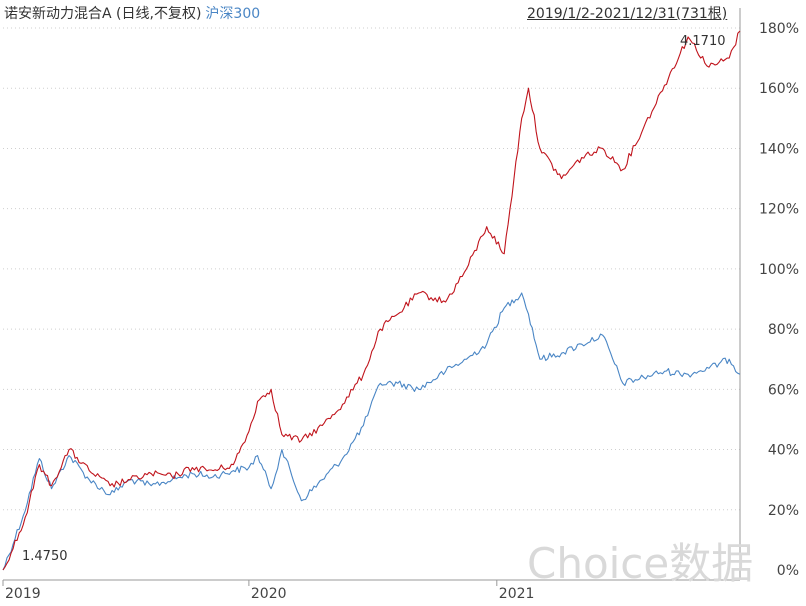 This screenshot has width=806, height=606. I want to click on x-tick-label: 2021, so click(517, 594).